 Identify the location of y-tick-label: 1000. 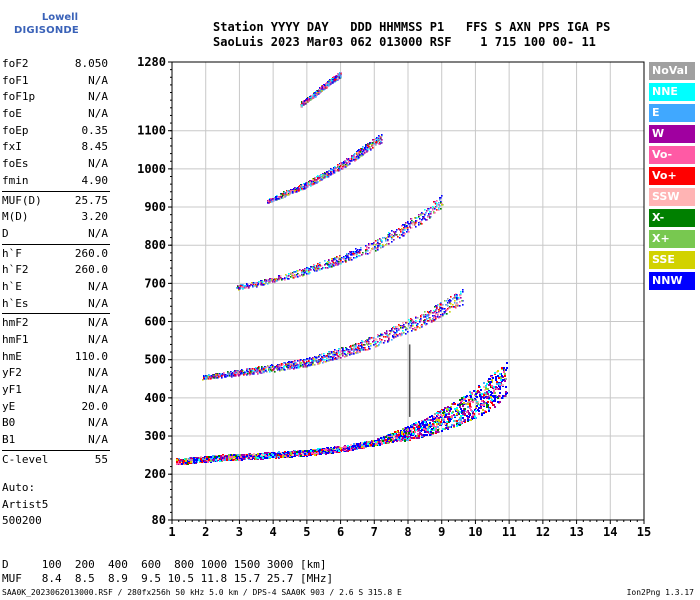
(151, 169).